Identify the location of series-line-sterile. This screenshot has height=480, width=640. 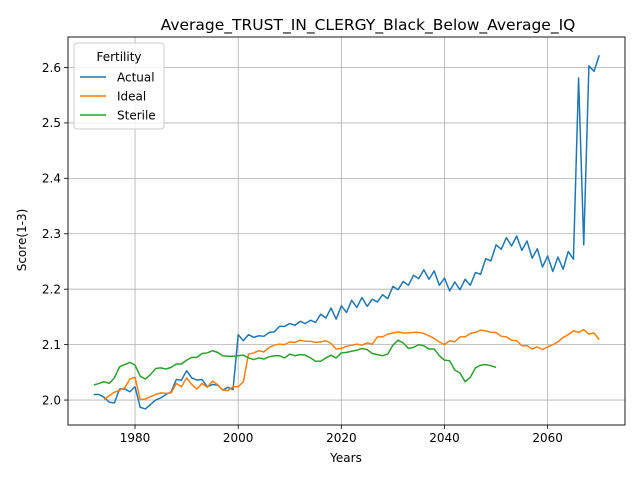
(295, 362).